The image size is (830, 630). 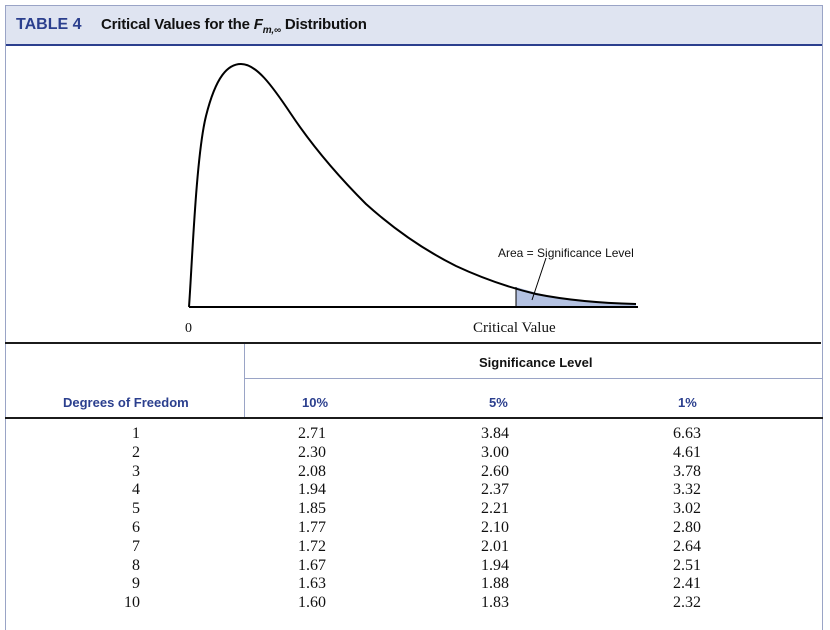 I want to click on value-1-cell: 6.63, so click(x=687, y=433).